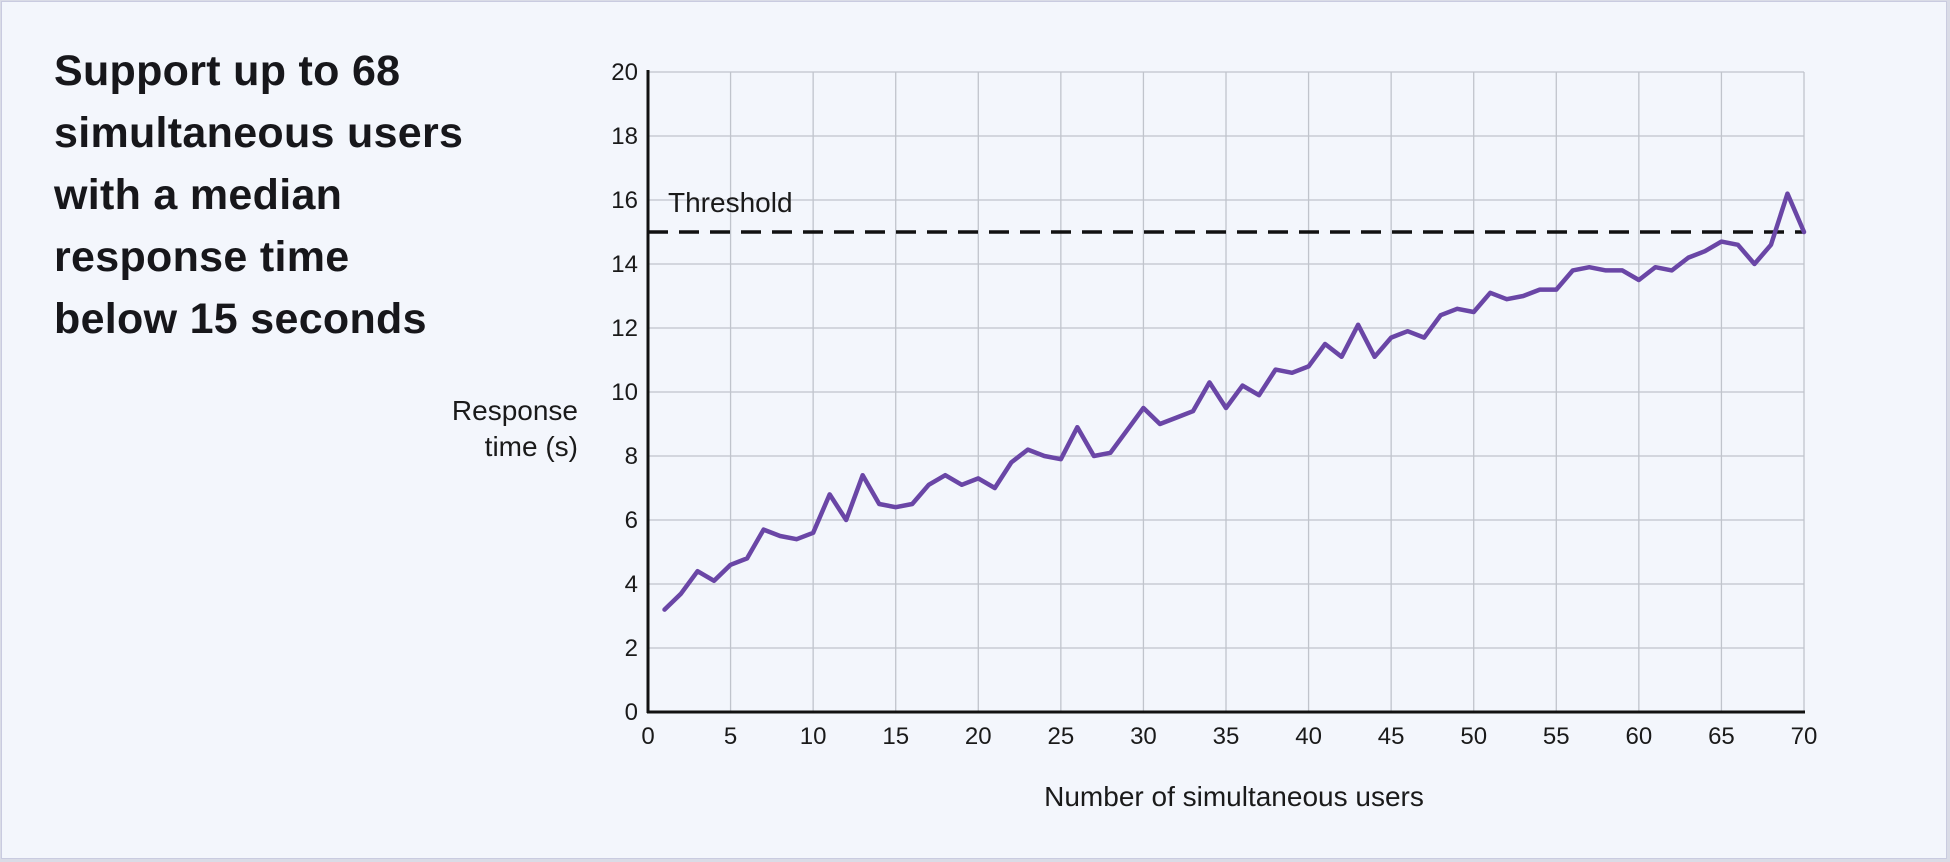  Describe the element at coordinates (624, 136) in the screenshot. I see `y-tick-label: 18` at that location.